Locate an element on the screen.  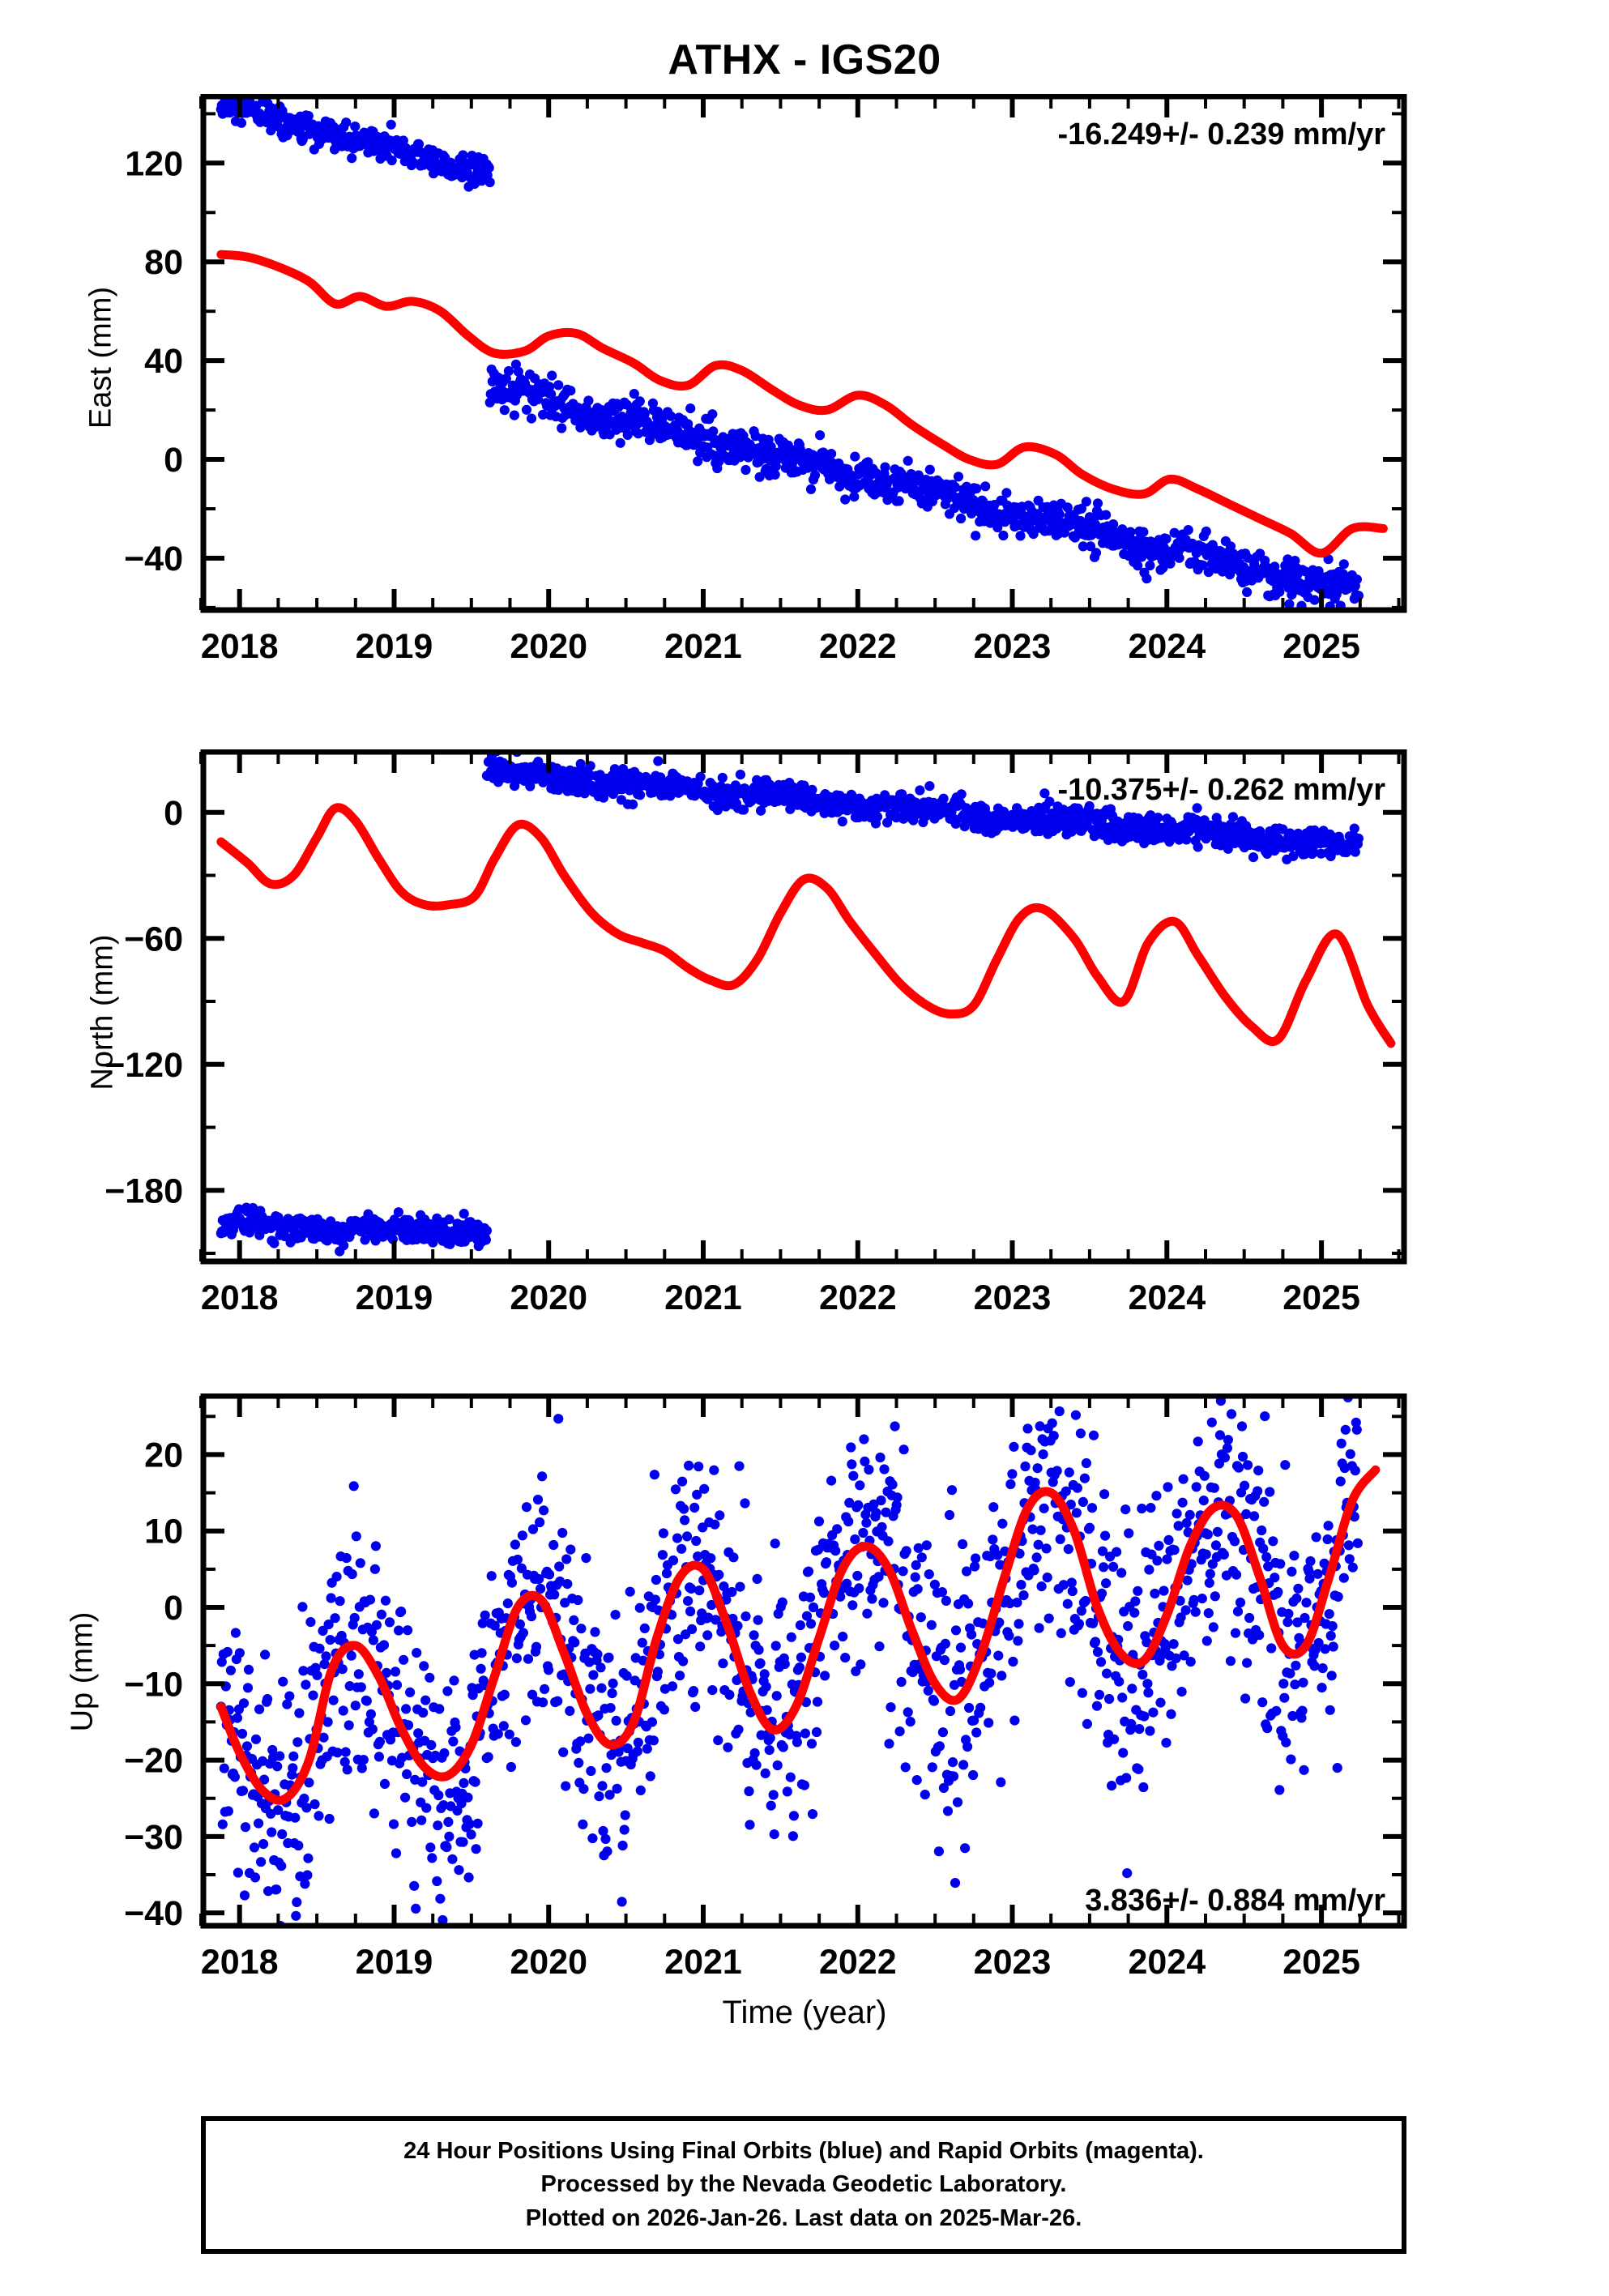
y-tick-label: 20 is located at coordinates (163, 1455).